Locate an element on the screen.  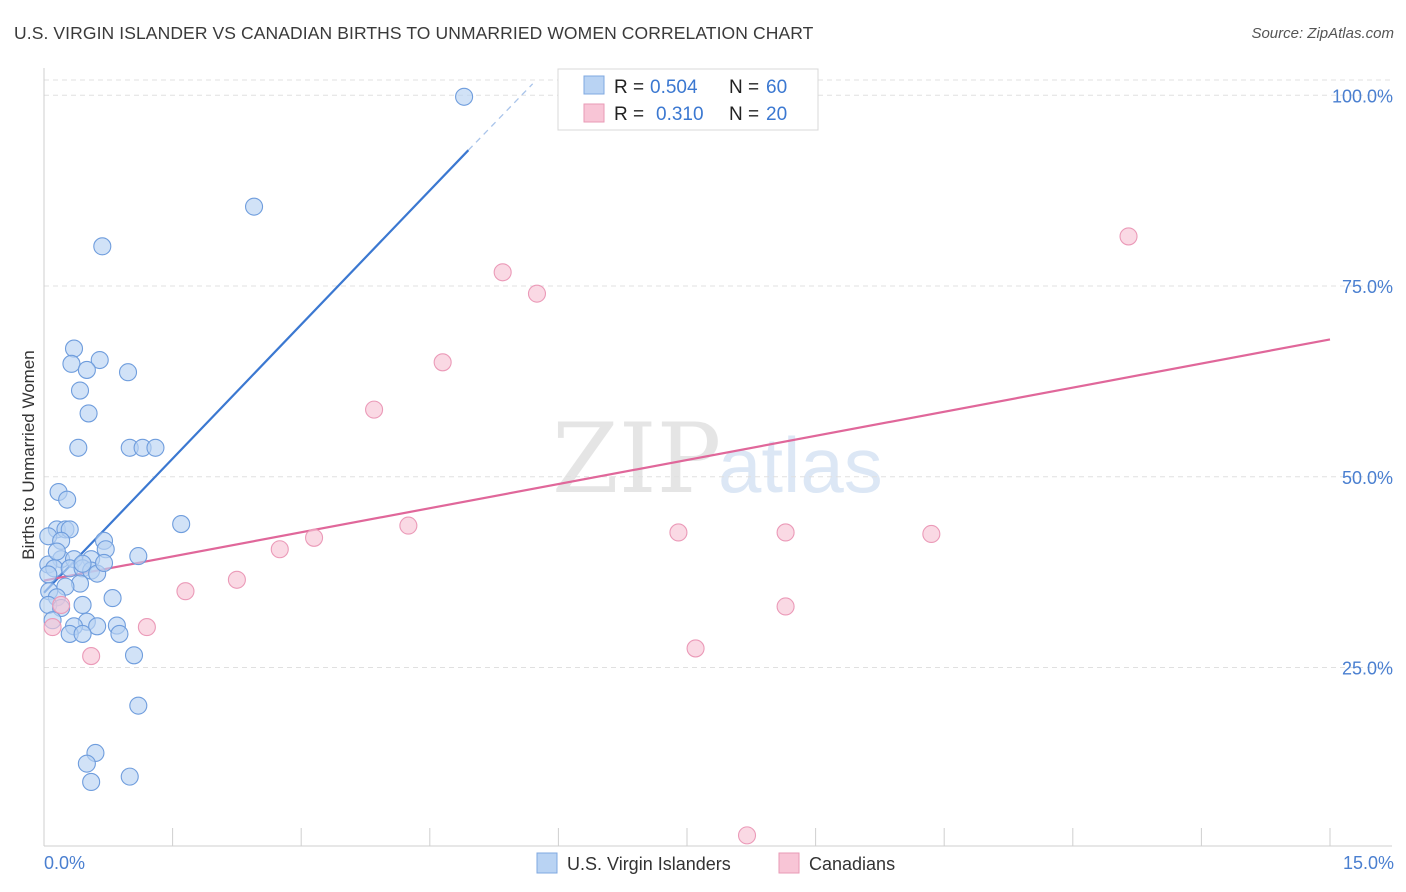
legend-label-blue: U.S. Virgin Islanders is located at coordinates (649, 864).